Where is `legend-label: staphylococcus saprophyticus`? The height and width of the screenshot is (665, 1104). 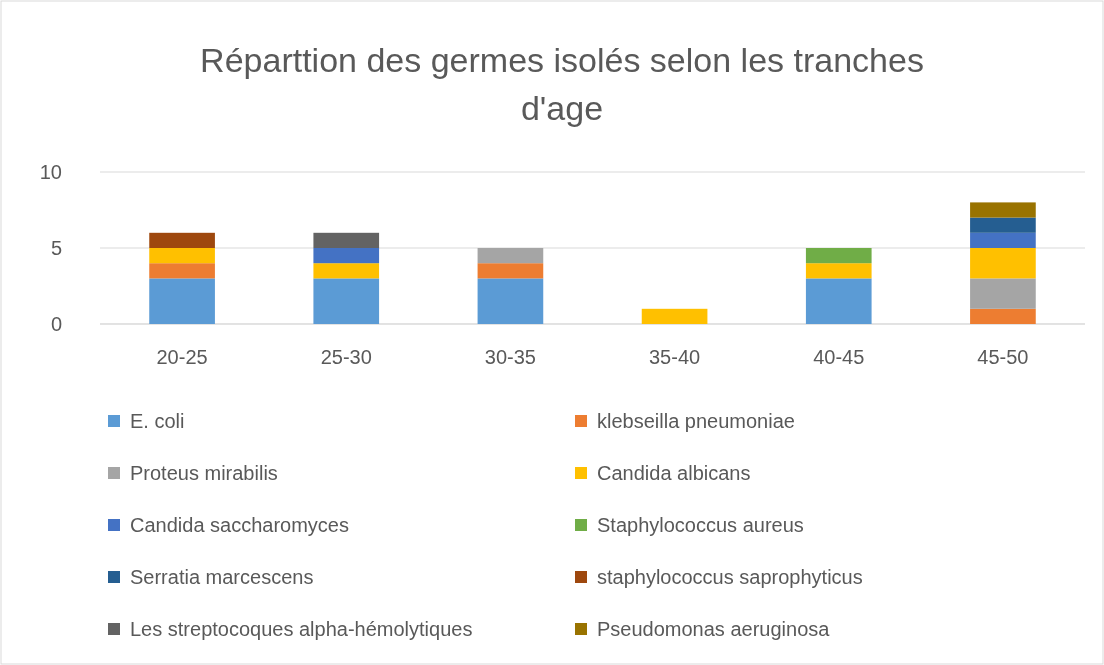
legend-label: staphylococcus saprophyticus is located at coordinates (730, 577).